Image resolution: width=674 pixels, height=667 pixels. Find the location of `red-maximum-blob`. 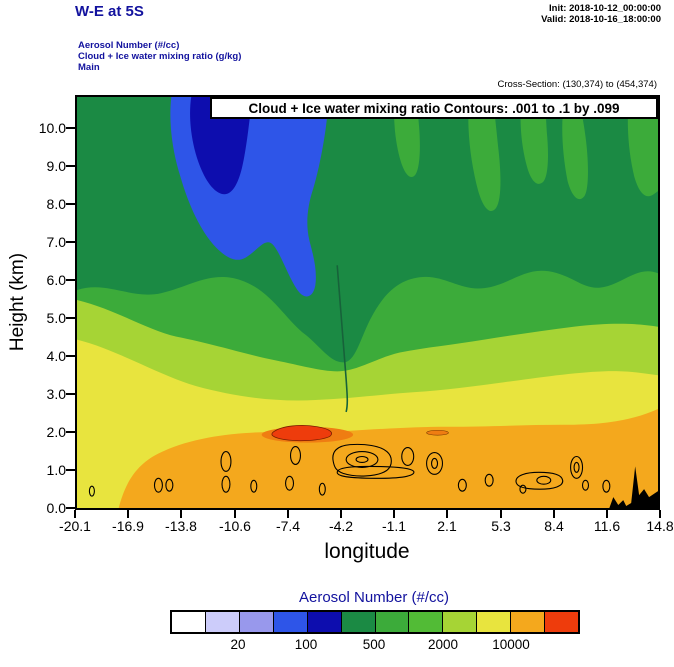

red-maximum-blob is located at coordinates (301, 433).